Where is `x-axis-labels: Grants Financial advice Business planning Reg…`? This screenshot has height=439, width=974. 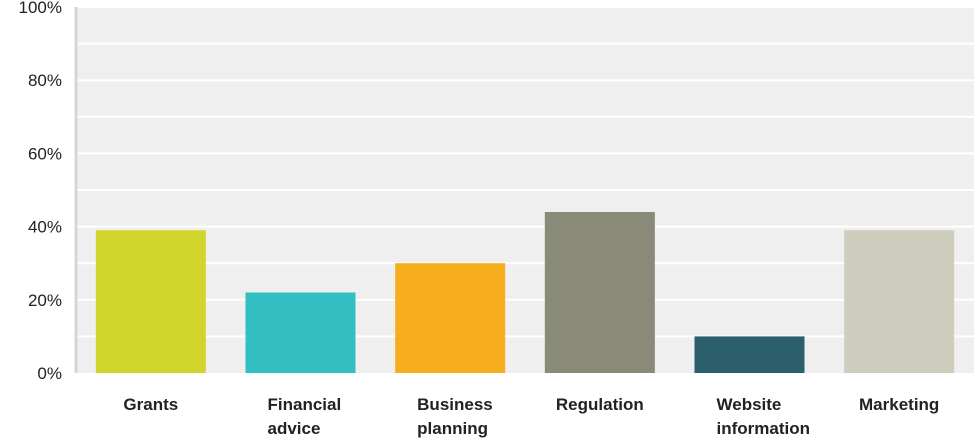
x-axis-labels: Grants Financial advice Business planning Reg… is located at coordinates (531, 416).